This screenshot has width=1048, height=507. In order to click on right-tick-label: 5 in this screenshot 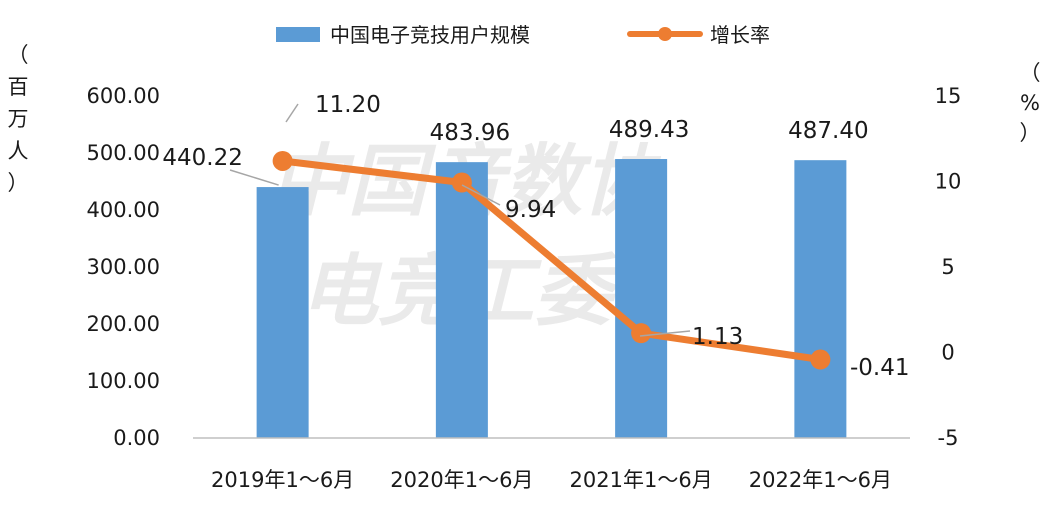, I will do `click(947, 267)`.